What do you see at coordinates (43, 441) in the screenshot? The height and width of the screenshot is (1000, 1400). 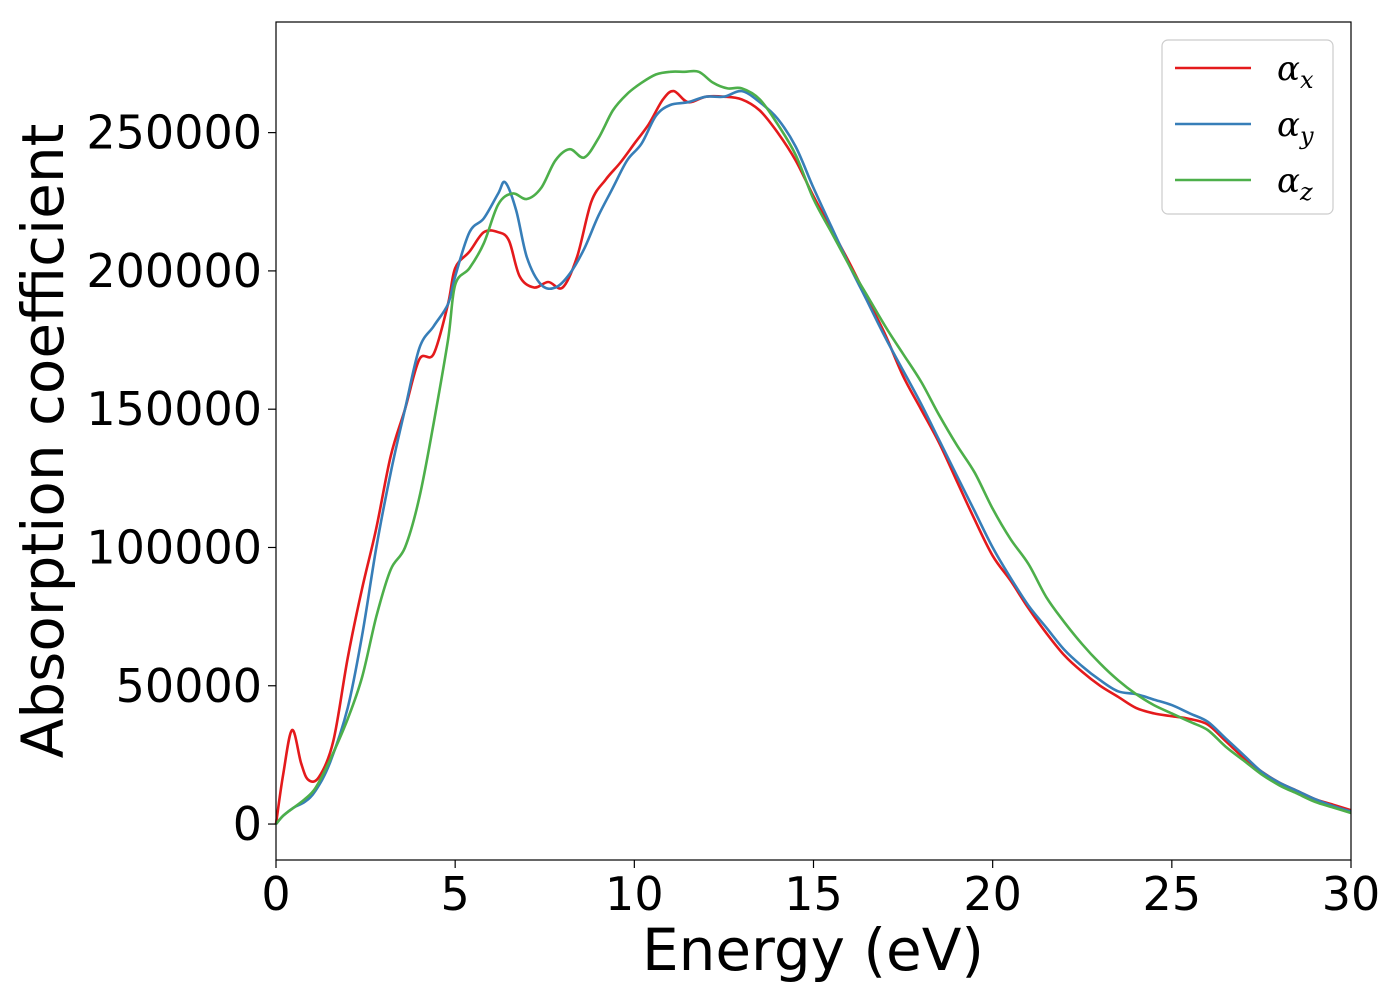 I see `y-axis-title: Absorption coefficient` at bounding box center [43, 441].